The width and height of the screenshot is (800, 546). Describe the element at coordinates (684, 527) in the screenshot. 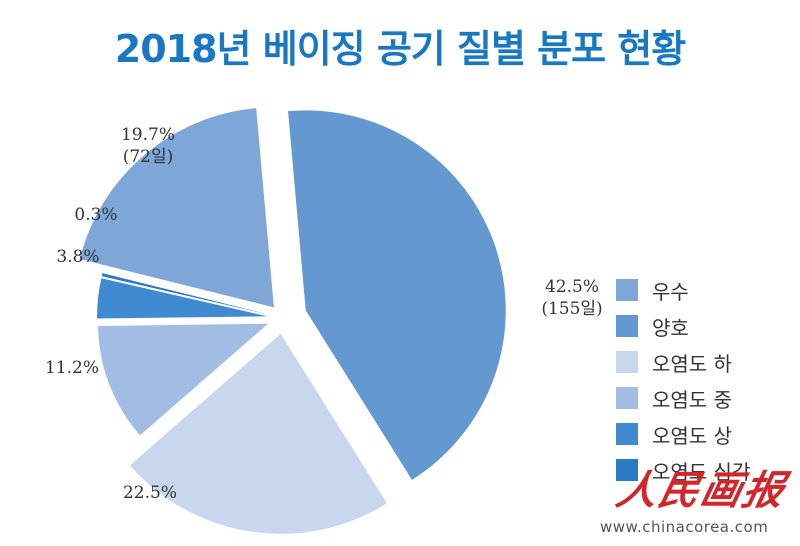

I see `watermark-url: www.chinacorea.com` at that location.